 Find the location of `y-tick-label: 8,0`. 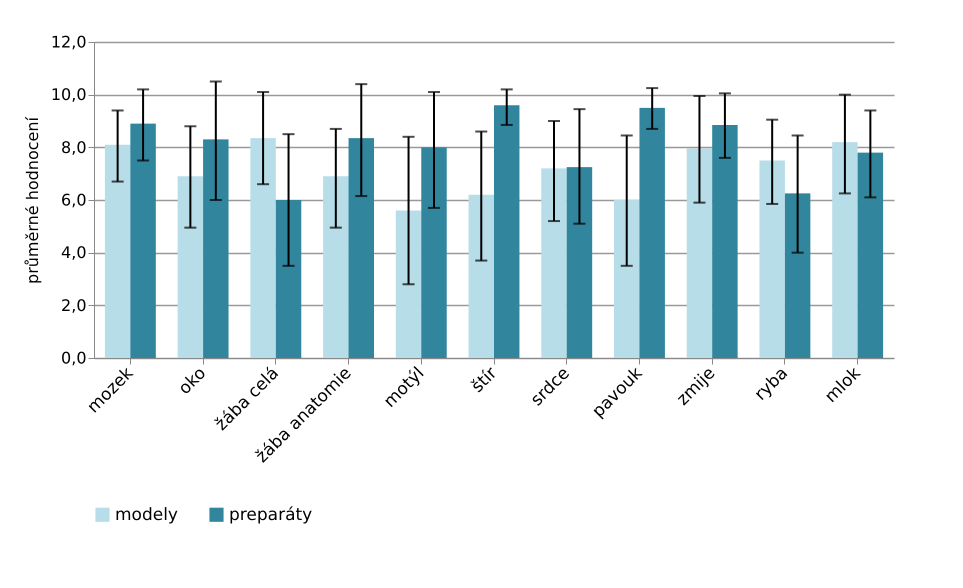

y-tick-label: 8,0 is located at coordinates (73, 147).